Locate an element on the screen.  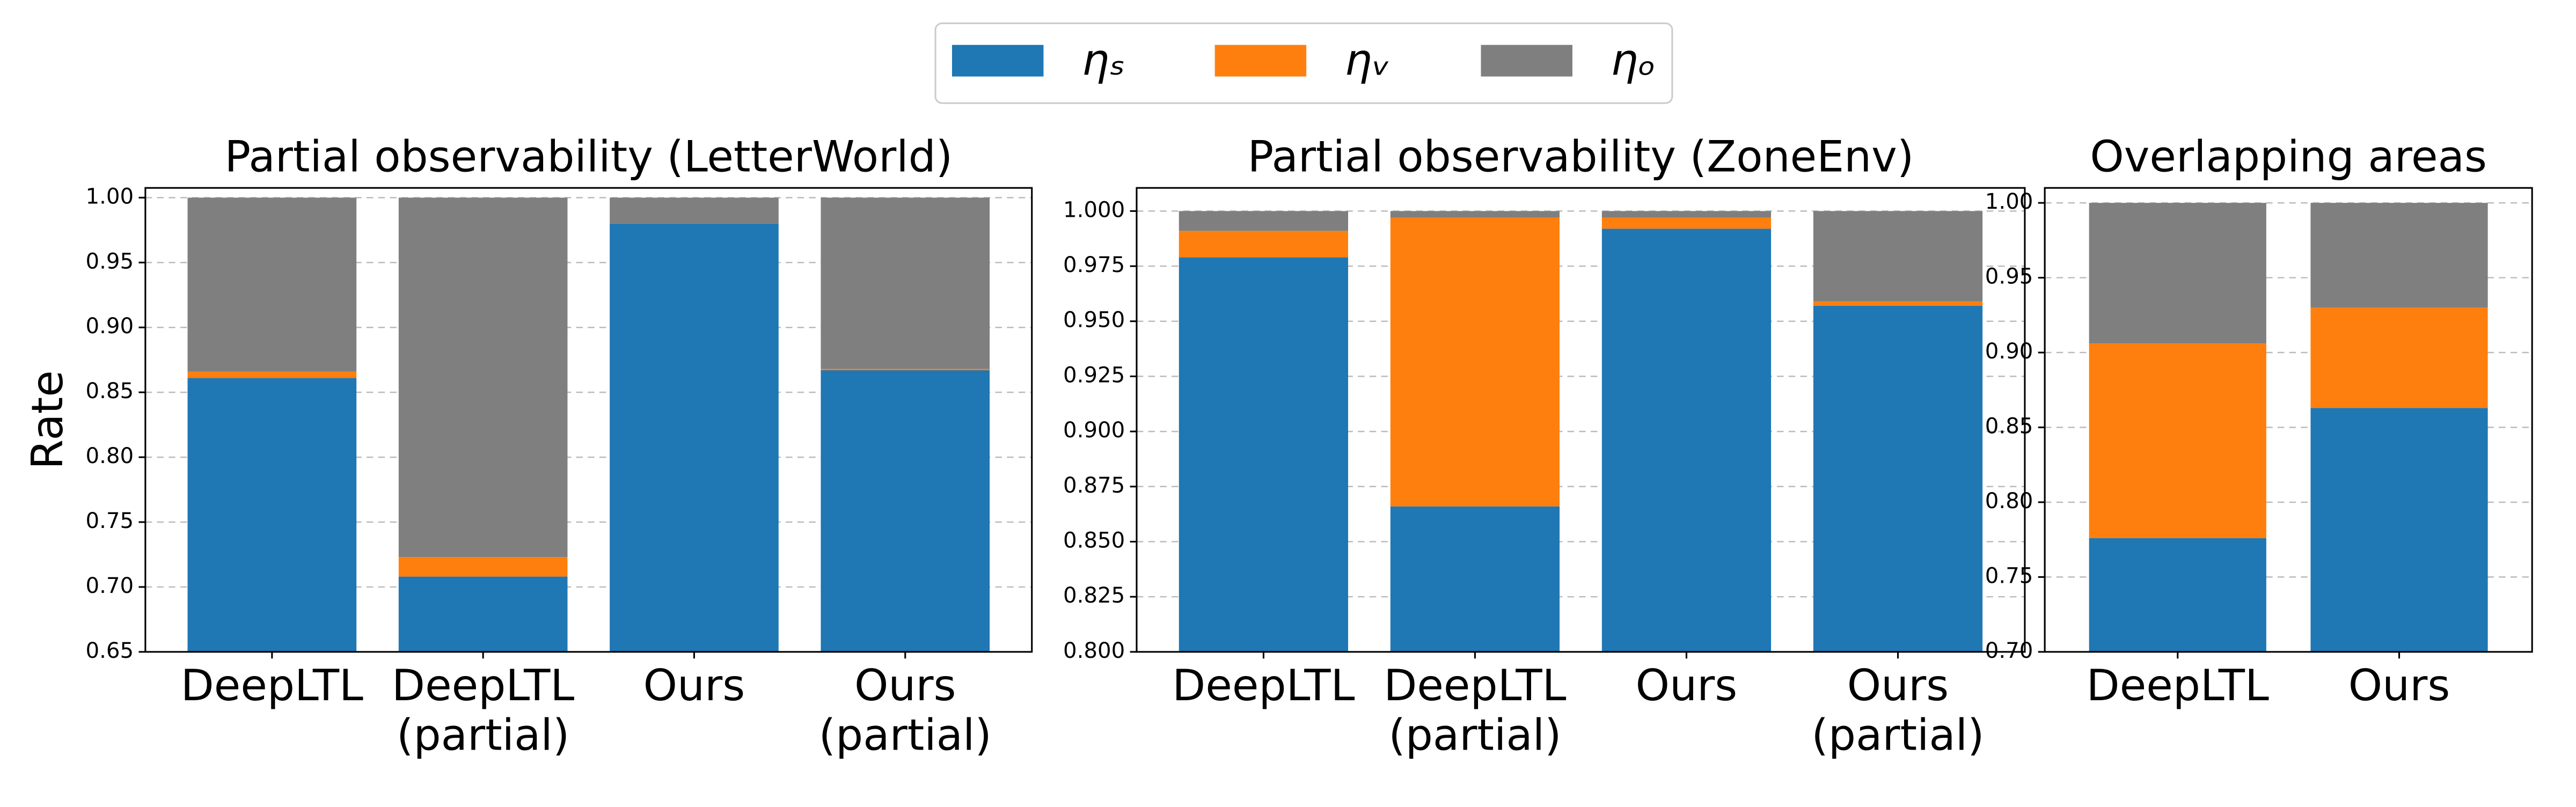
y-tick-label: 0.900 is located at coordinates (1094, 430).